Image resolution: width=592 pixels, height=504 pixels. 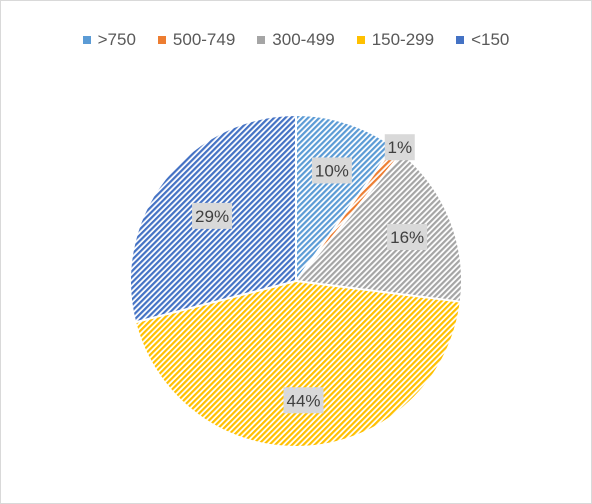 I want to click on data-label-gt750: 10%, so click(x=331, y=170).